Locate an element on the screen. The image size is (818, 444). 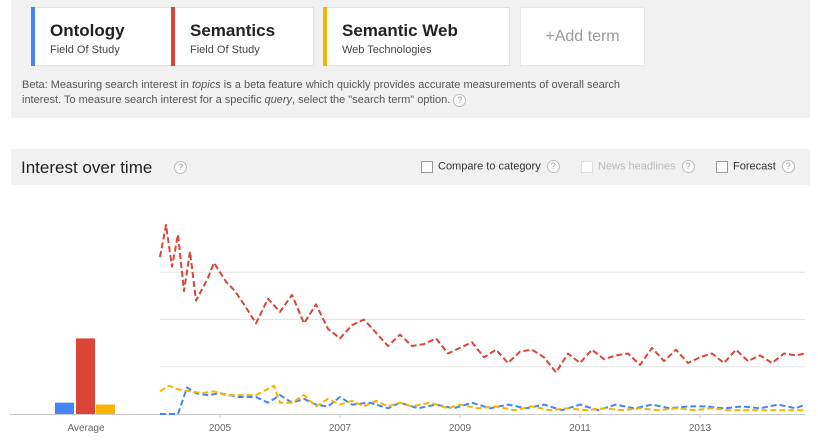
news-headlines-option: News headlines? is located at coordinates (638, 168).